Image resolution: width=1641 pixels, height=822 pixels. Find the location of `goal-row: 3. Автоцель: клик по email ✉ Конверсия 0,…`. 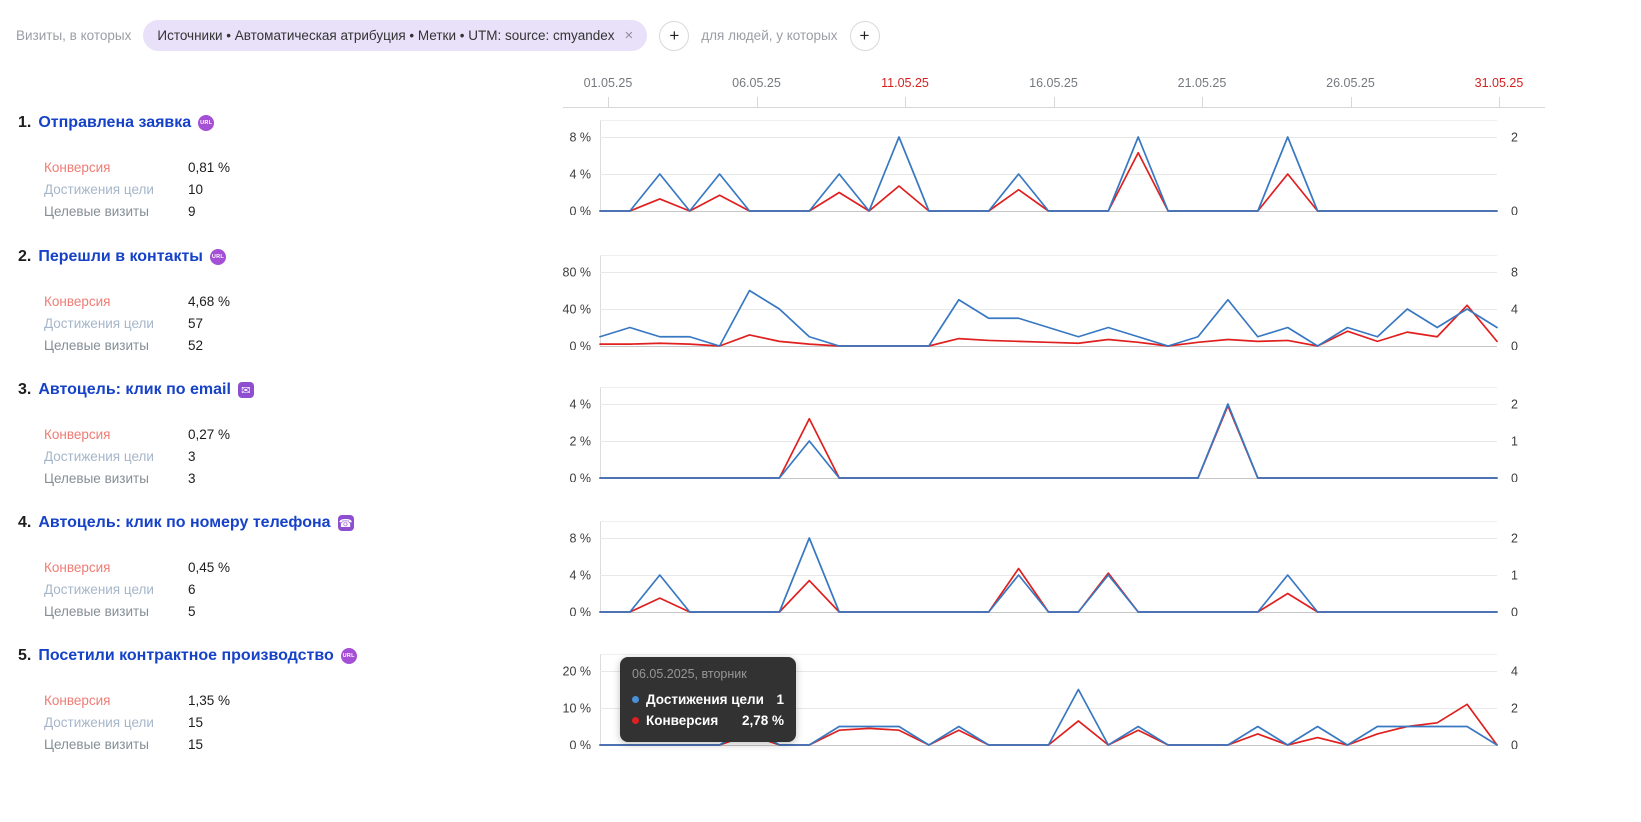

goal-row: 3. Автоцель: клик по email ✉ Конверсия 0,… is located at coordinates (288, 435).